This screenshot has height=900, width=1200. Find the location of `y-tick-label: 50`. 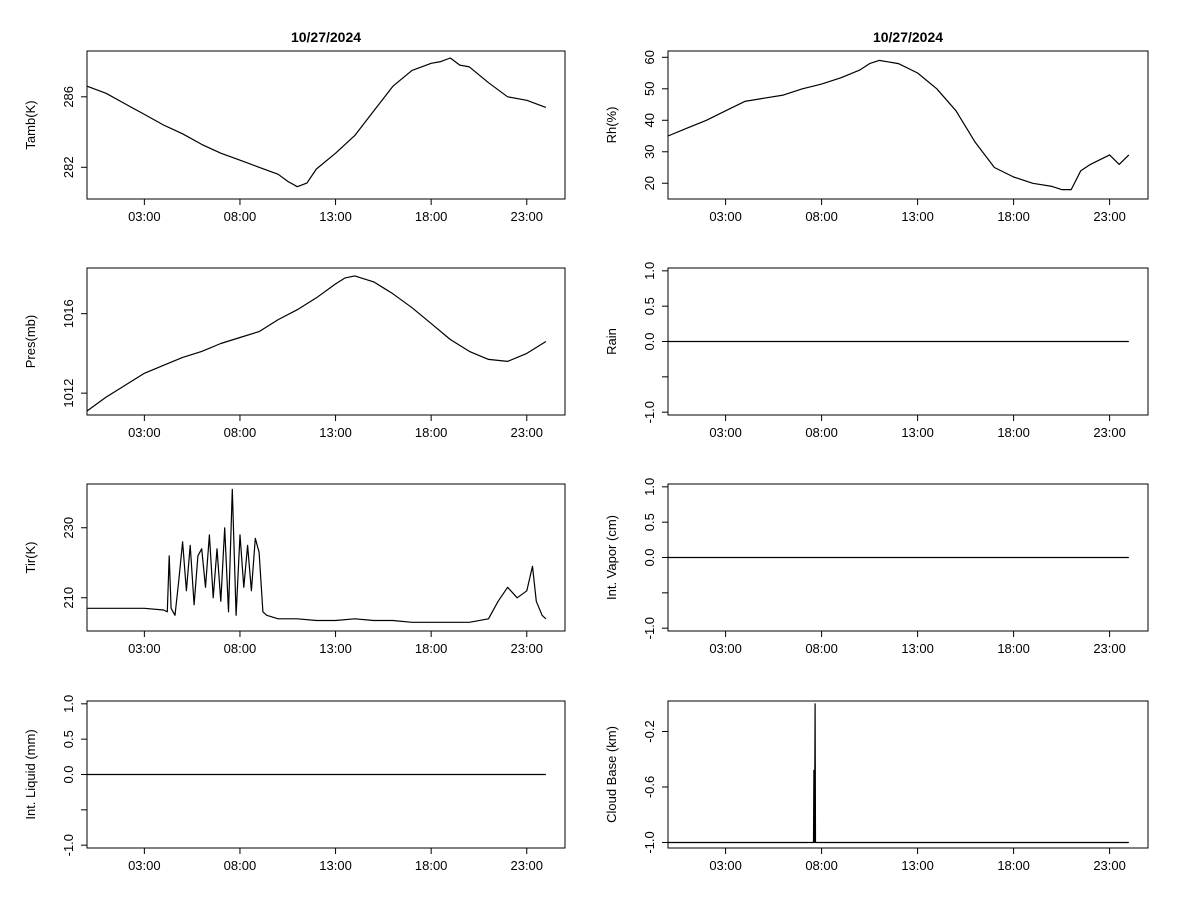

y-tick-label: 50 is located at coordinates (649, 89).